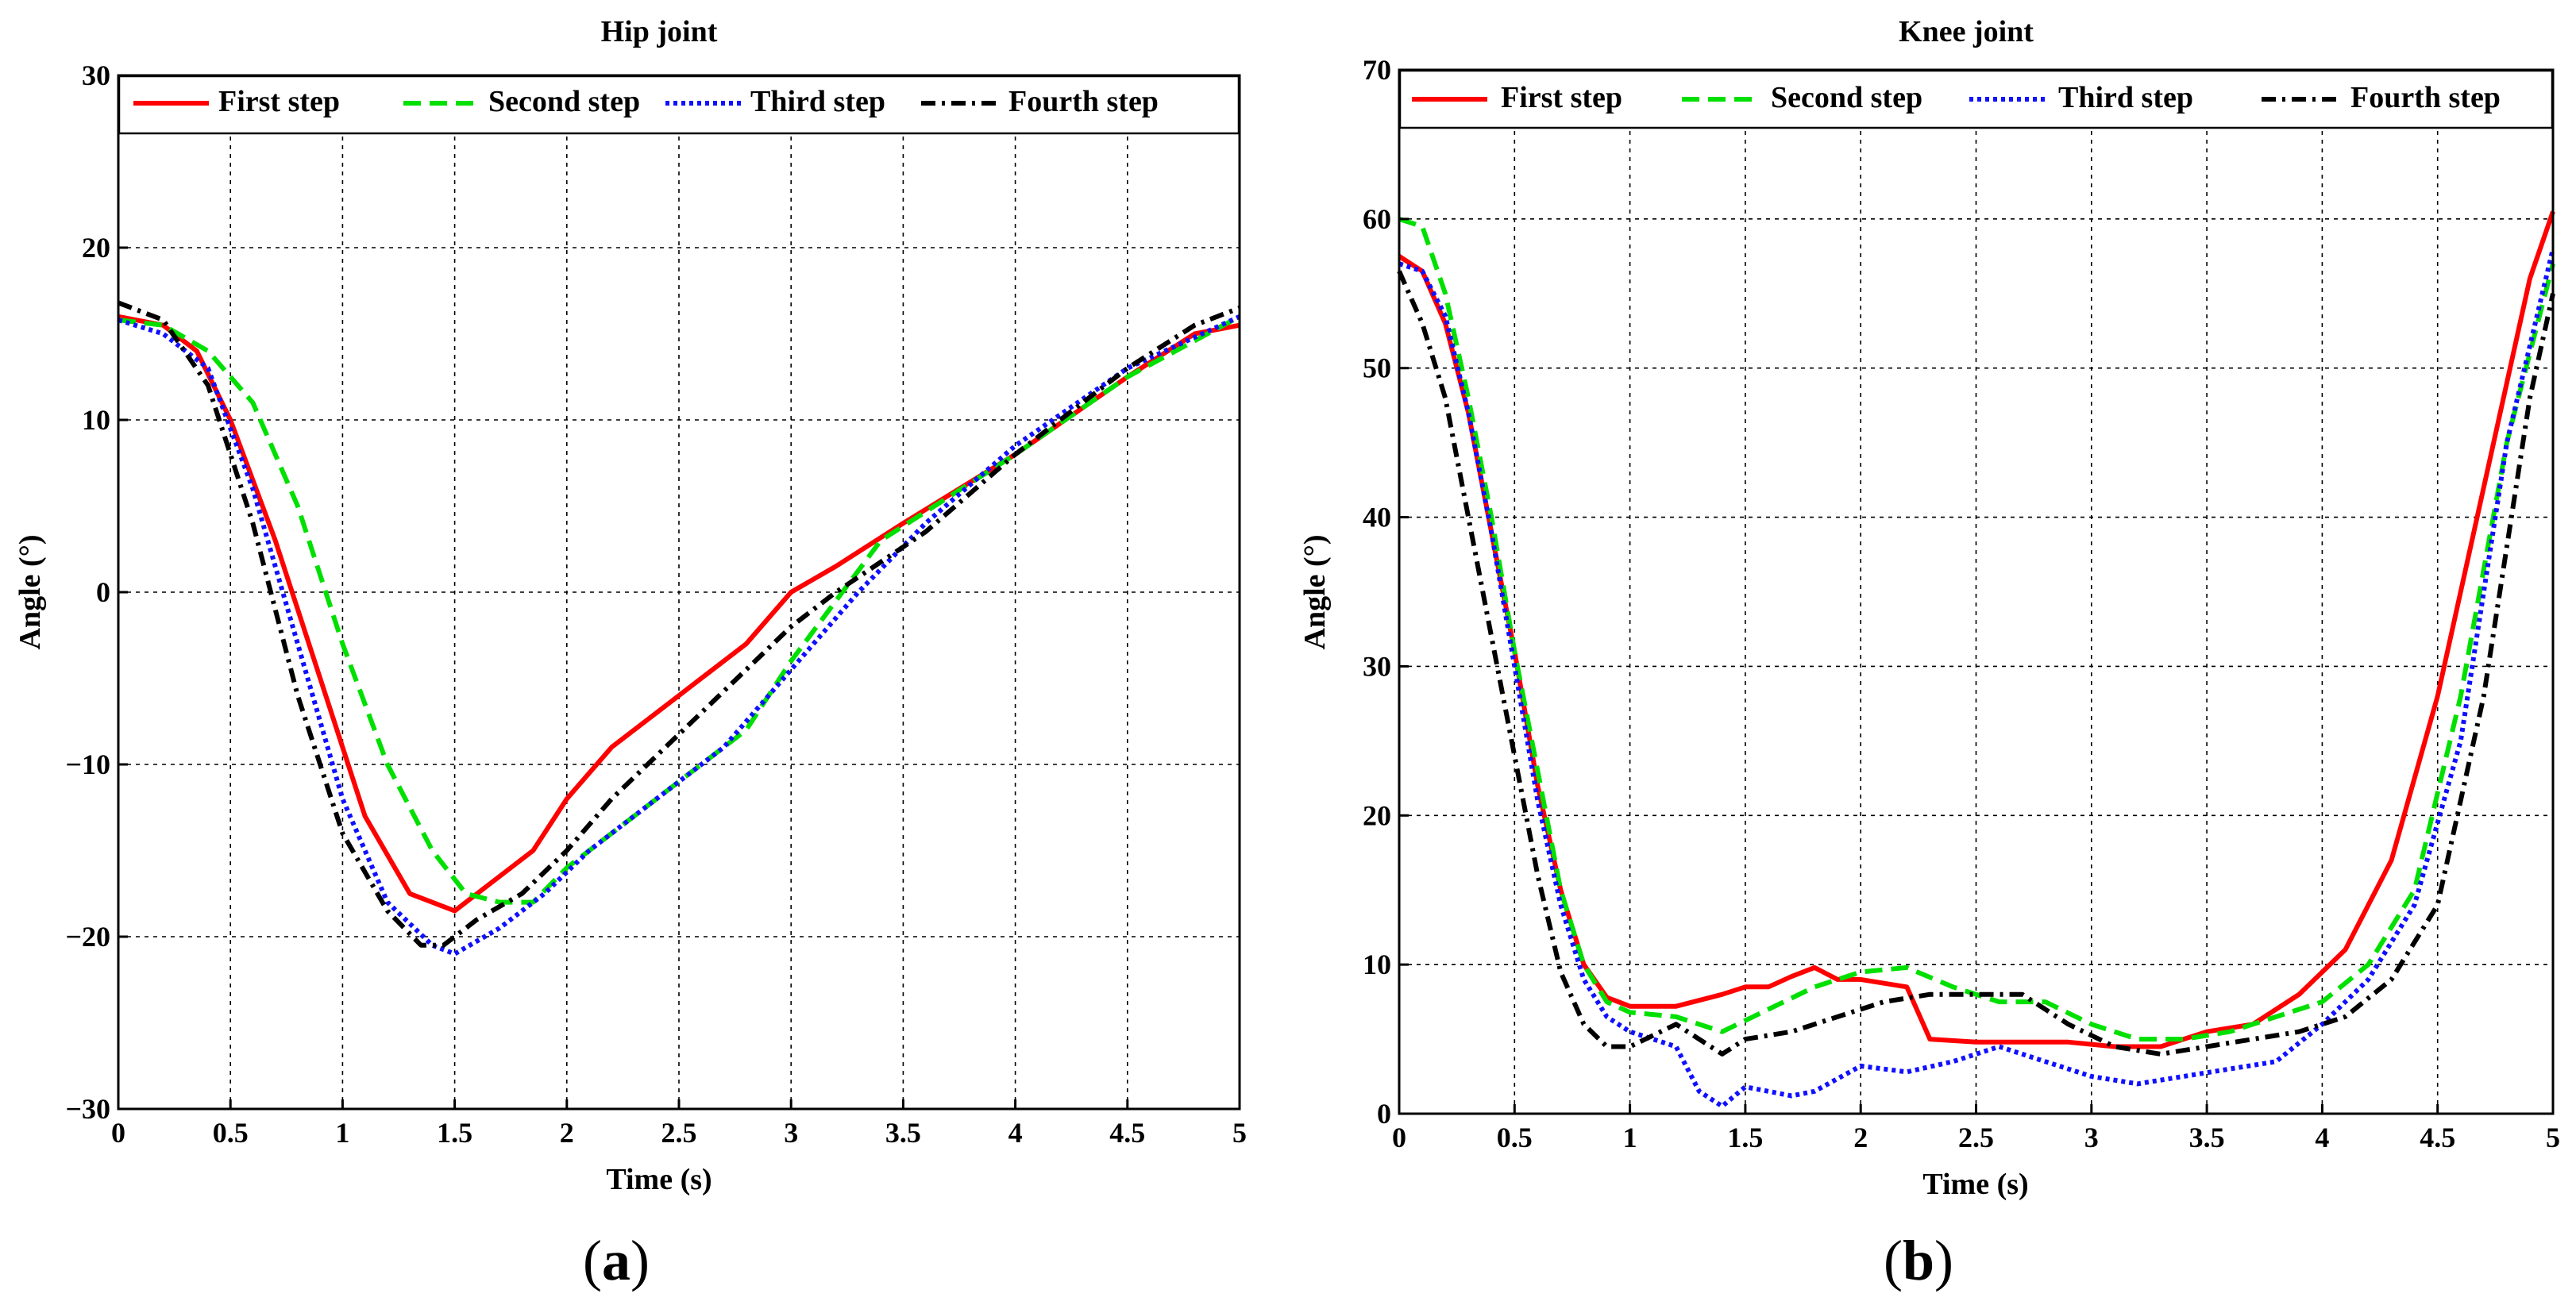  Describe the element at coordinates (87, 937) in the screenshot. I see `y-tick-label: −20` at that location.